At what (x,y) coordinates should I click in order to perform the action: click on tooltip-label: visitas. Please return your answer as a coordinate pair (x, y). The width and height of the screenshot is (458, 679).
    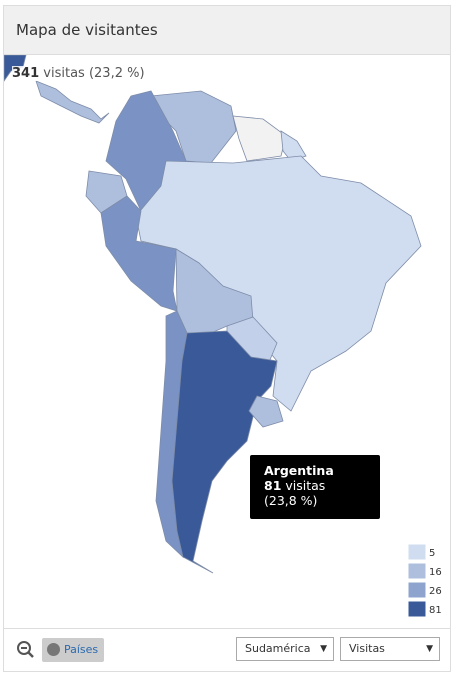
    Looking at the image, I should click on (305, 485).